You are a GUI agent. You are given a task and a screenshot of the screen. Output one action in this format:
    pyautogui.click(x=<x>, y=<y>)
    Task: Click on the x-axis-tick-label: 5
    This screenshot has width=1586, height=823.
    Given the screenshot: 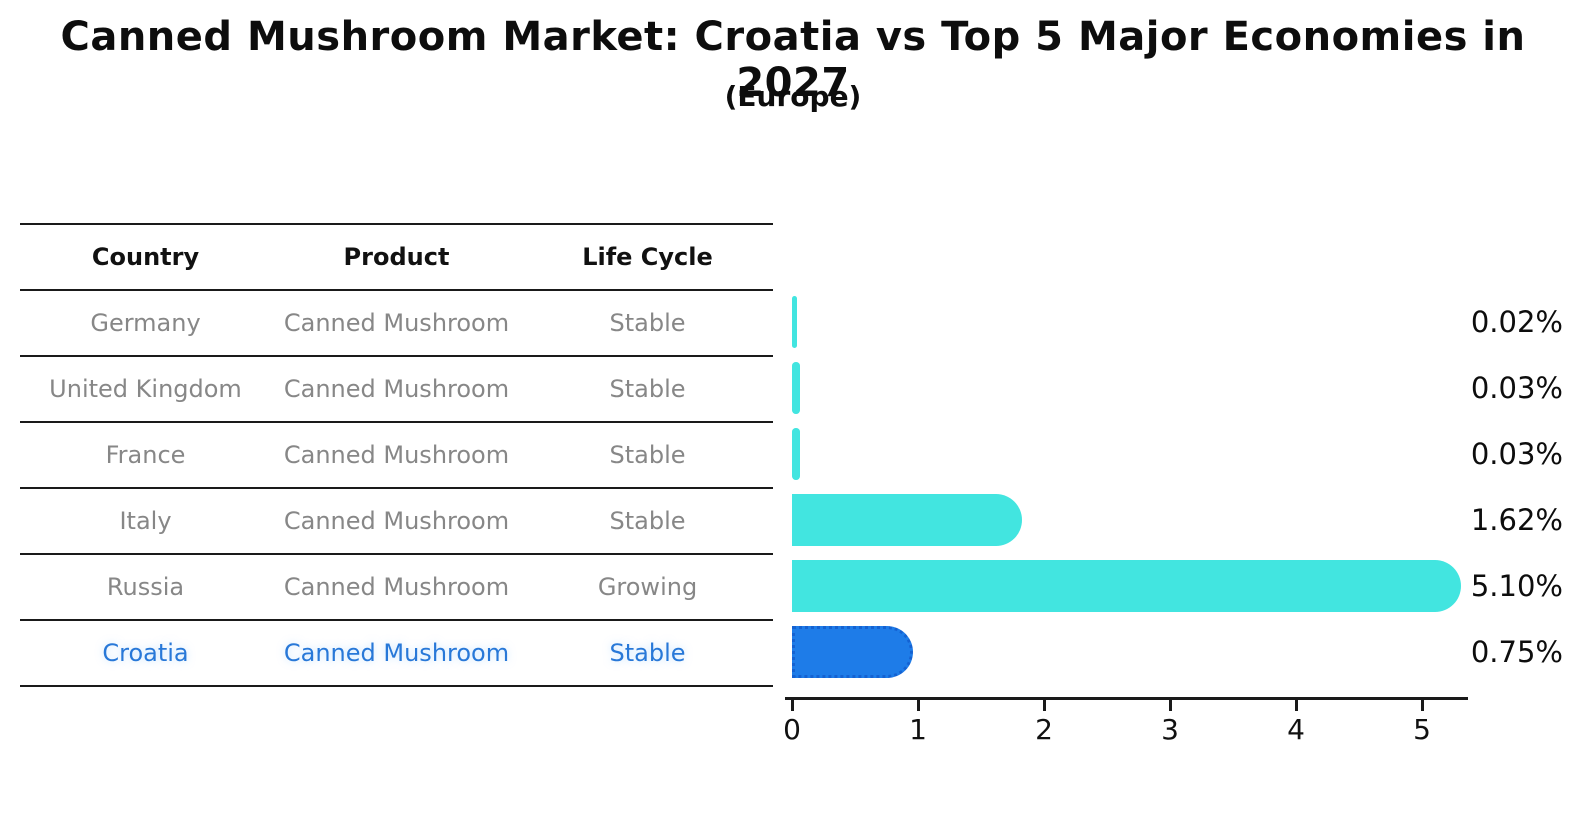 What is the action you would take?
    pyautogui.click(x=1422, y=729)
    